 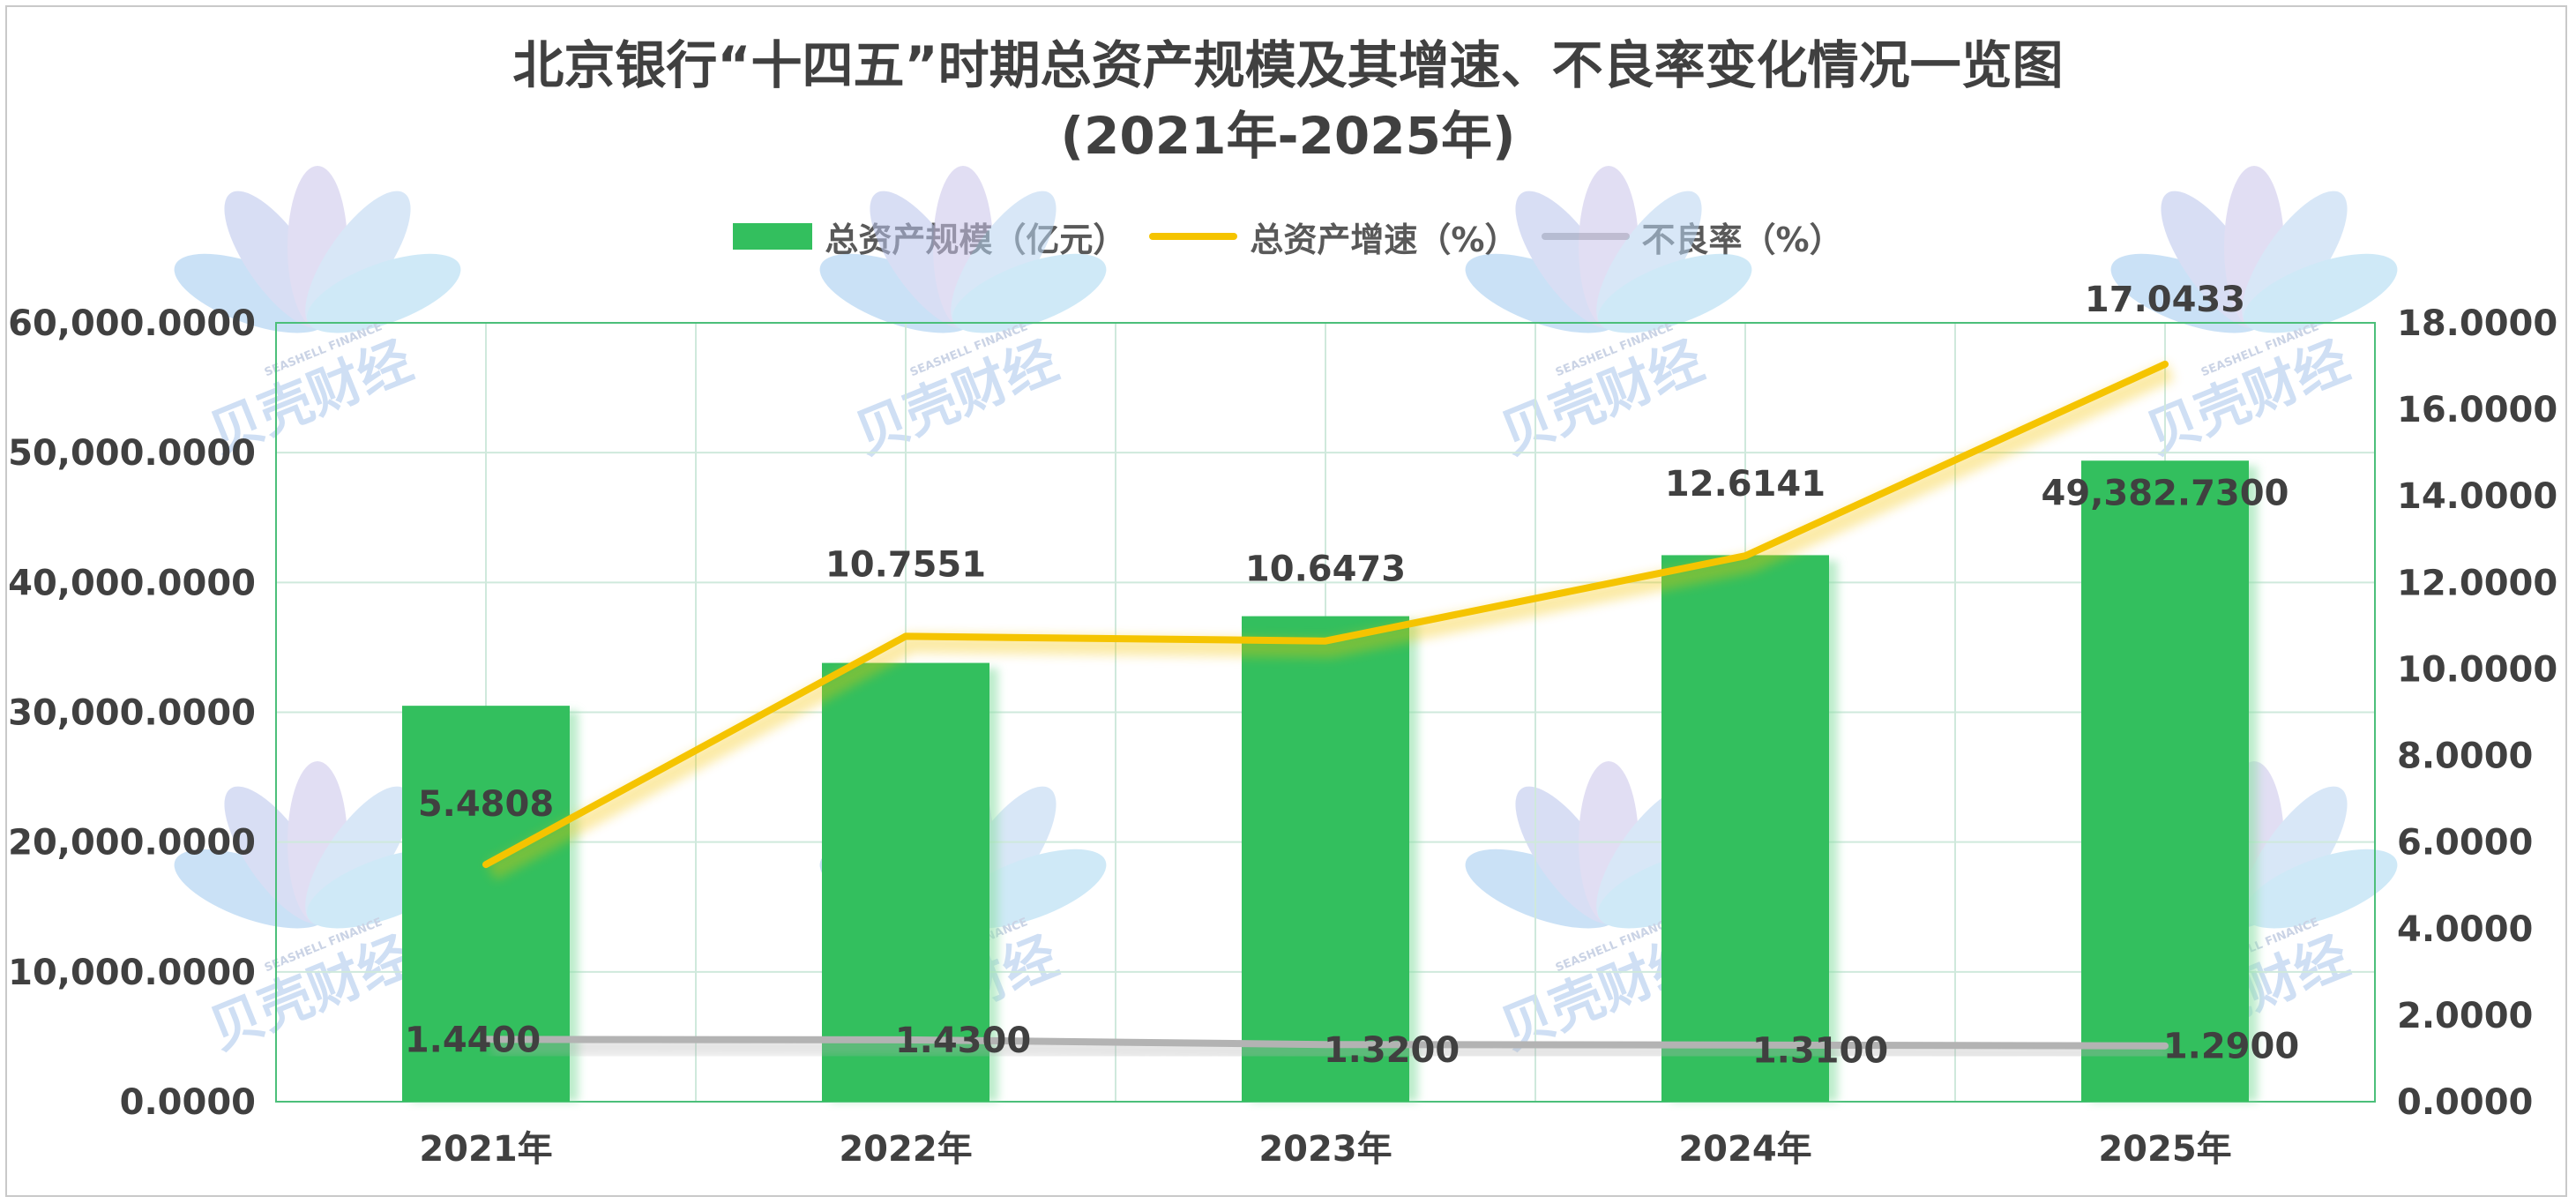 What do you see at coordinates (132, 973) in the screenshot?
I see `y-left-tick-label: 10,000.0000` at bounding box center [132, 973].